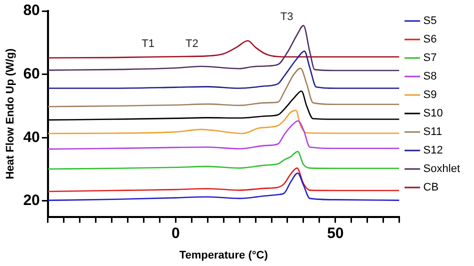 The height and width of the screenshot is (266, 474). Describe the element at coordinates (441, 169) in the screenshot. I see `legend-label: Soxhlet` at that location.